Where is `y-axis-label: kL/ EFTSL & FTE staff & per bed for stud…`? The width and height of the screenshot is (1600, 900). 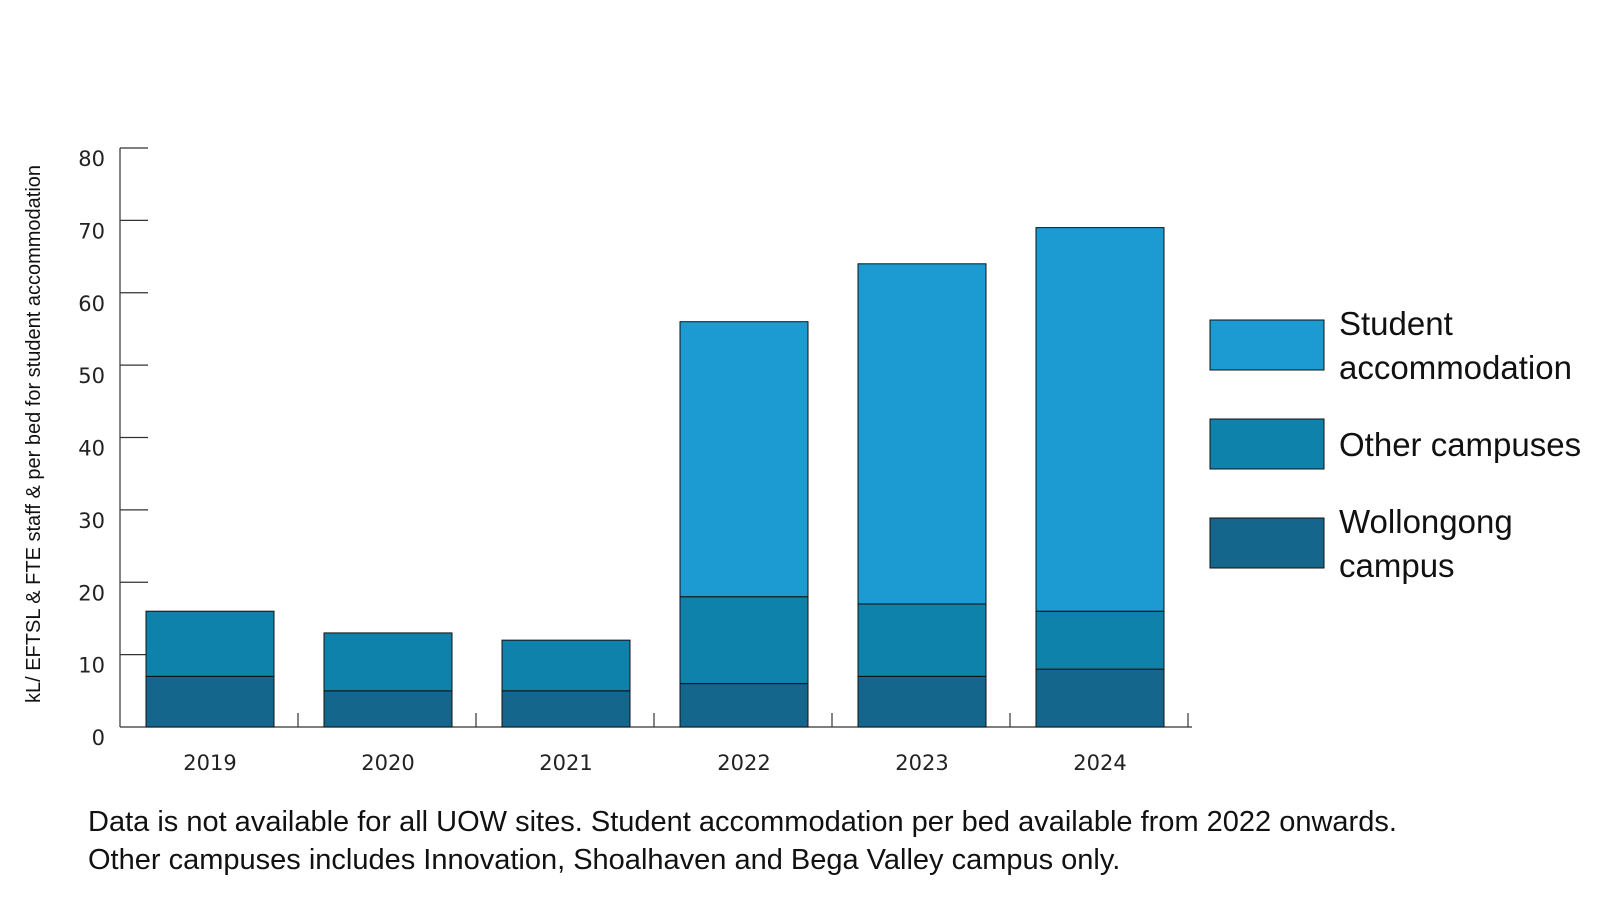
y-axis-label: kL/ EFTSL & FTE staff & per bed for stud… is located at coordinates (34, 434).